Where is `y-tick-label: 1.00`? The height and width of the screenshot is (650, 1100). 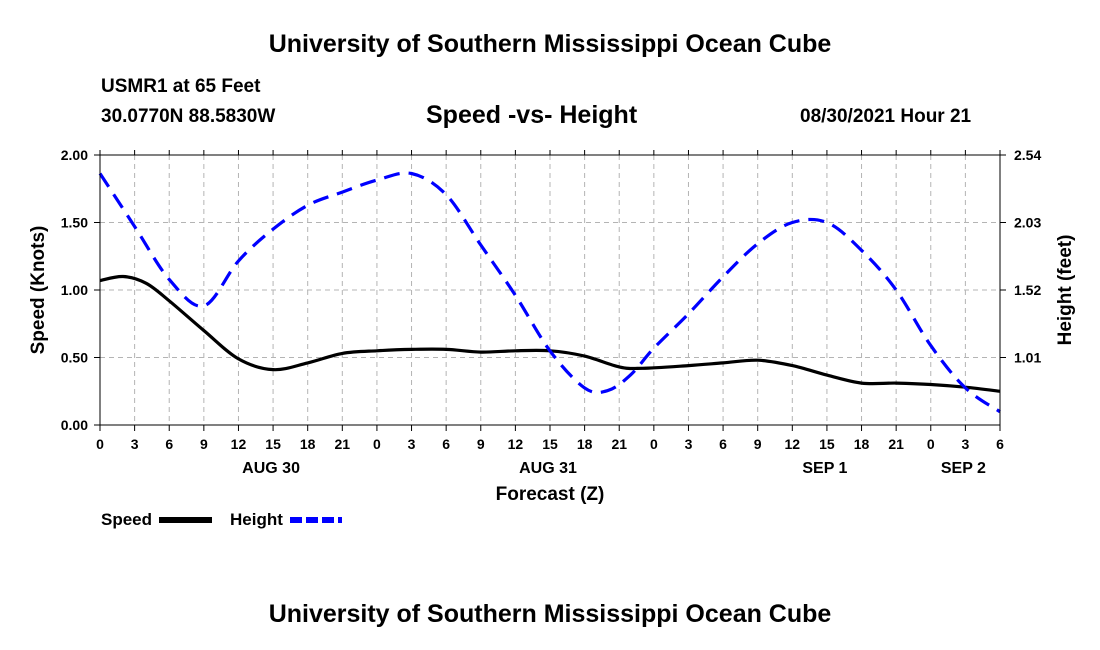
y-tick-label: 1.00 is located at coordinates (74, 290).